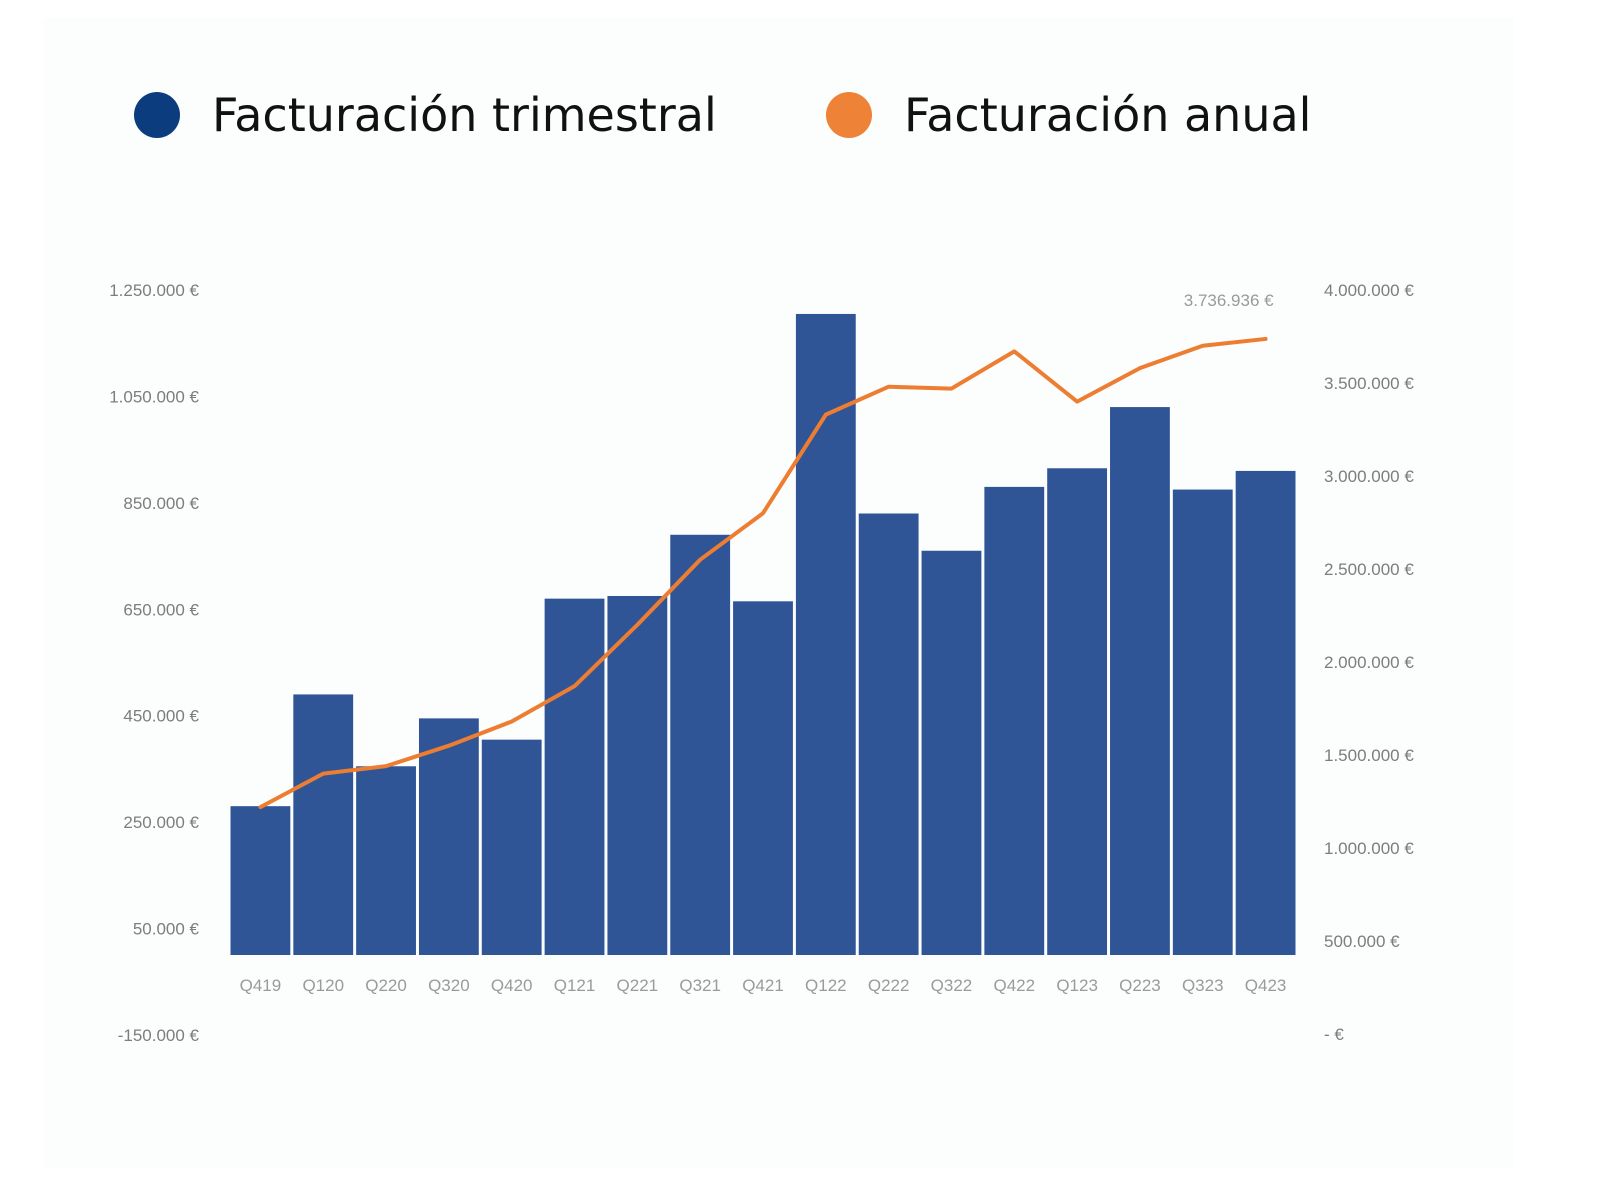  What do you see at coordinates (448, 836) in the screenshot?
I see `bar-q320` at bounding box center [448, 836].